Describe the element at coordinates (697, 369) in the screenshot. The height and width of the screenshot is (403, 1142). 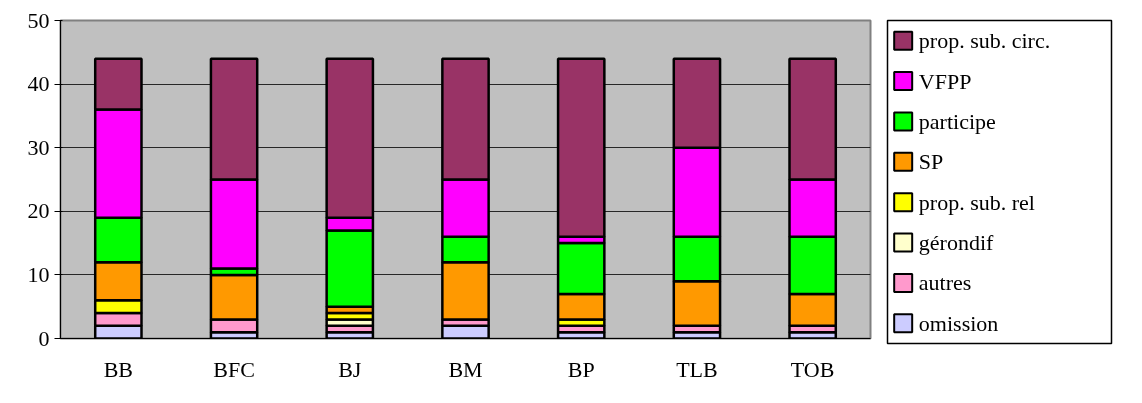
I see `x-tick-label: TLB` at that location.